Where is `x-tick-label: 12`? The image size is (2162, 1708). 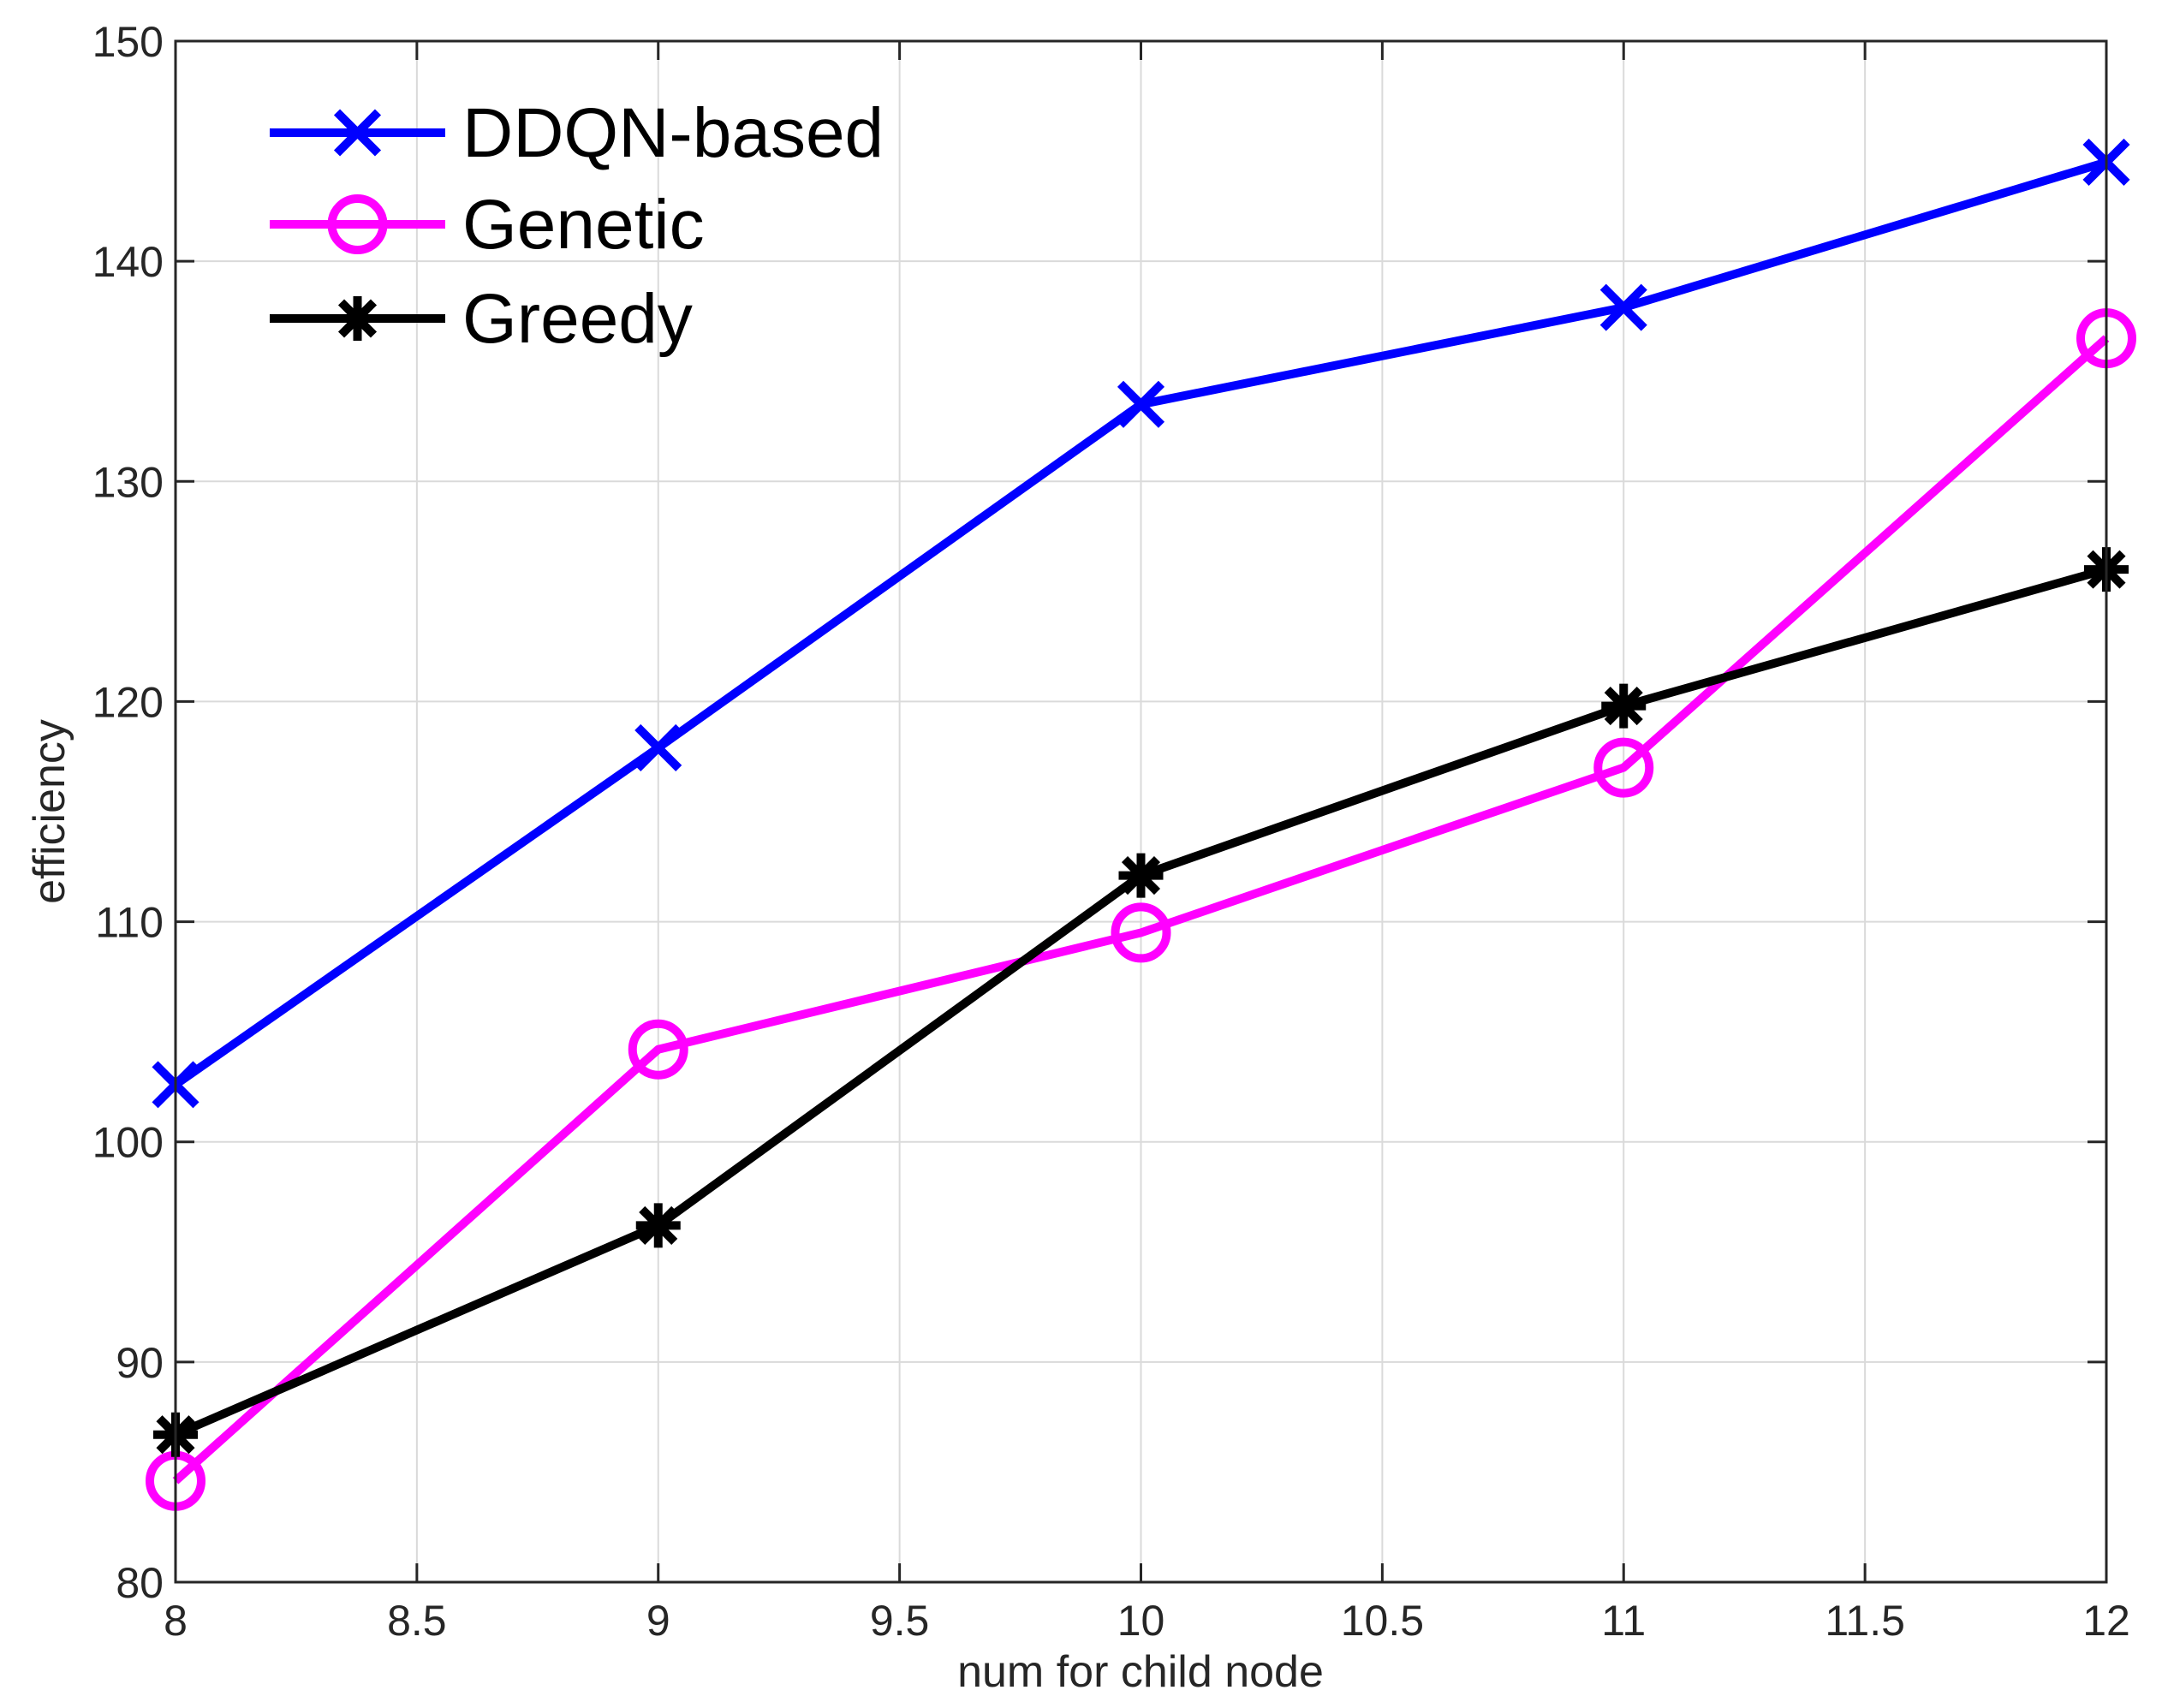 x-tick-label: 12 is located at coordinates (2106, 1621).